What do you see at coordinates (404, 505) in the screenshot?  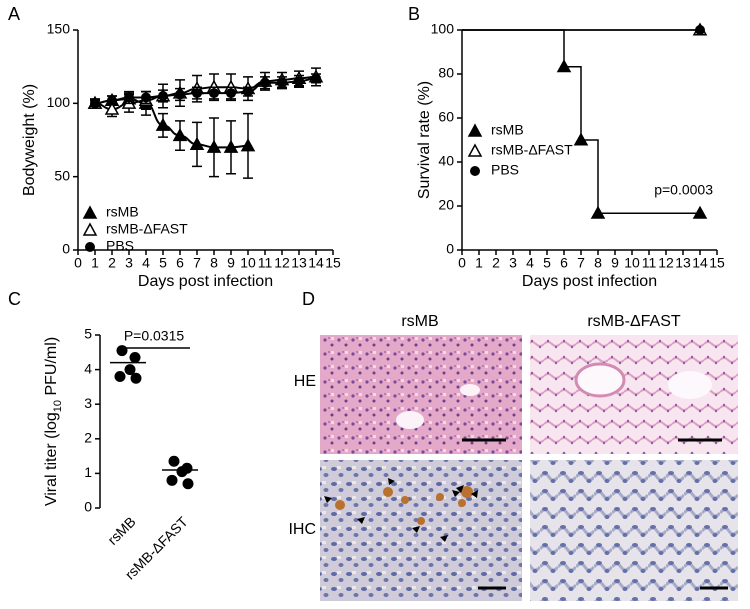 I see `stained-cells` at bounding box center [404, 505].